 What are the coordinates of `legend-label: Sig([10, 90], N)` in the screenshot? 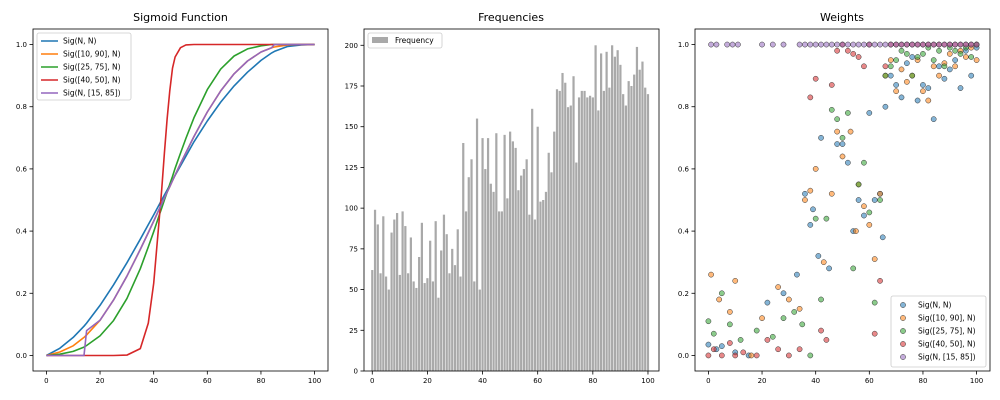 It's located at (92, 54).